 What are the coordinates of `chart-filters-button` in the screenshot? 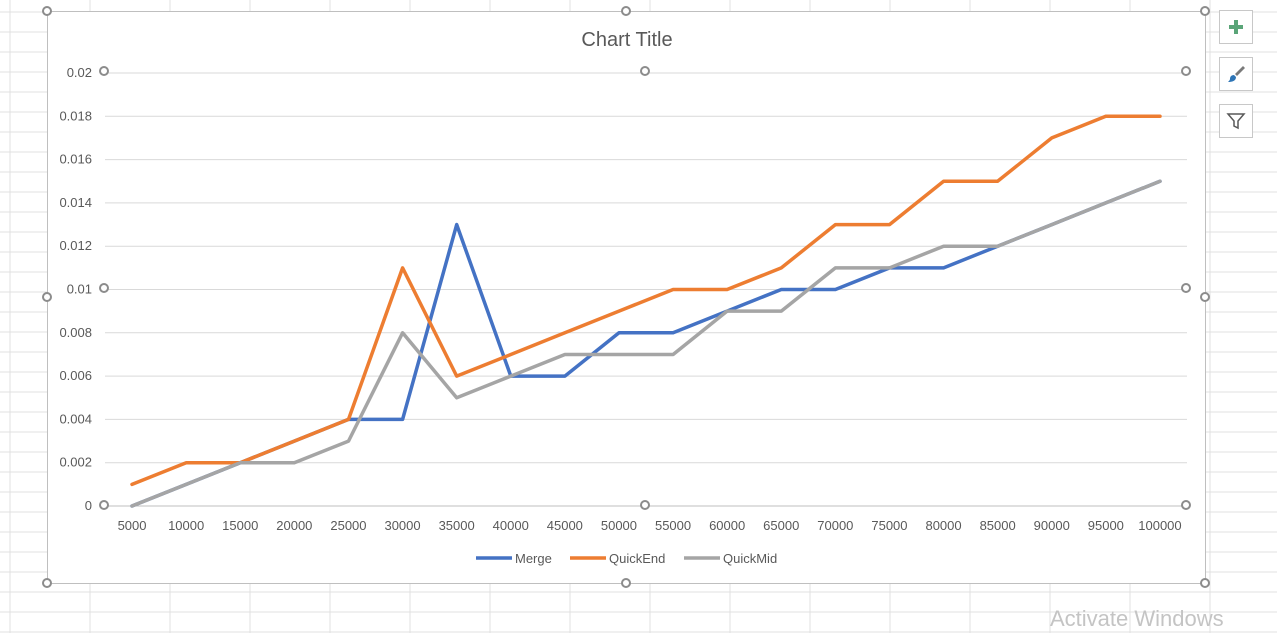 It's located at (1236, 121).